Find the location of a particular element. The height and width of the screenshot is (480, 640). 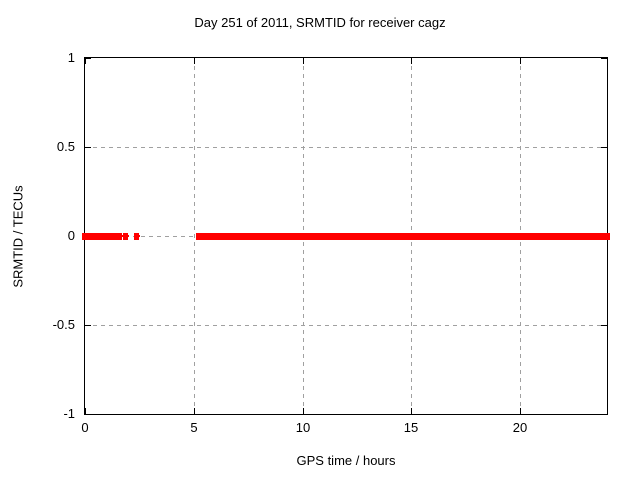

x-tick-label: 0 is located at coordinates (85, 427).